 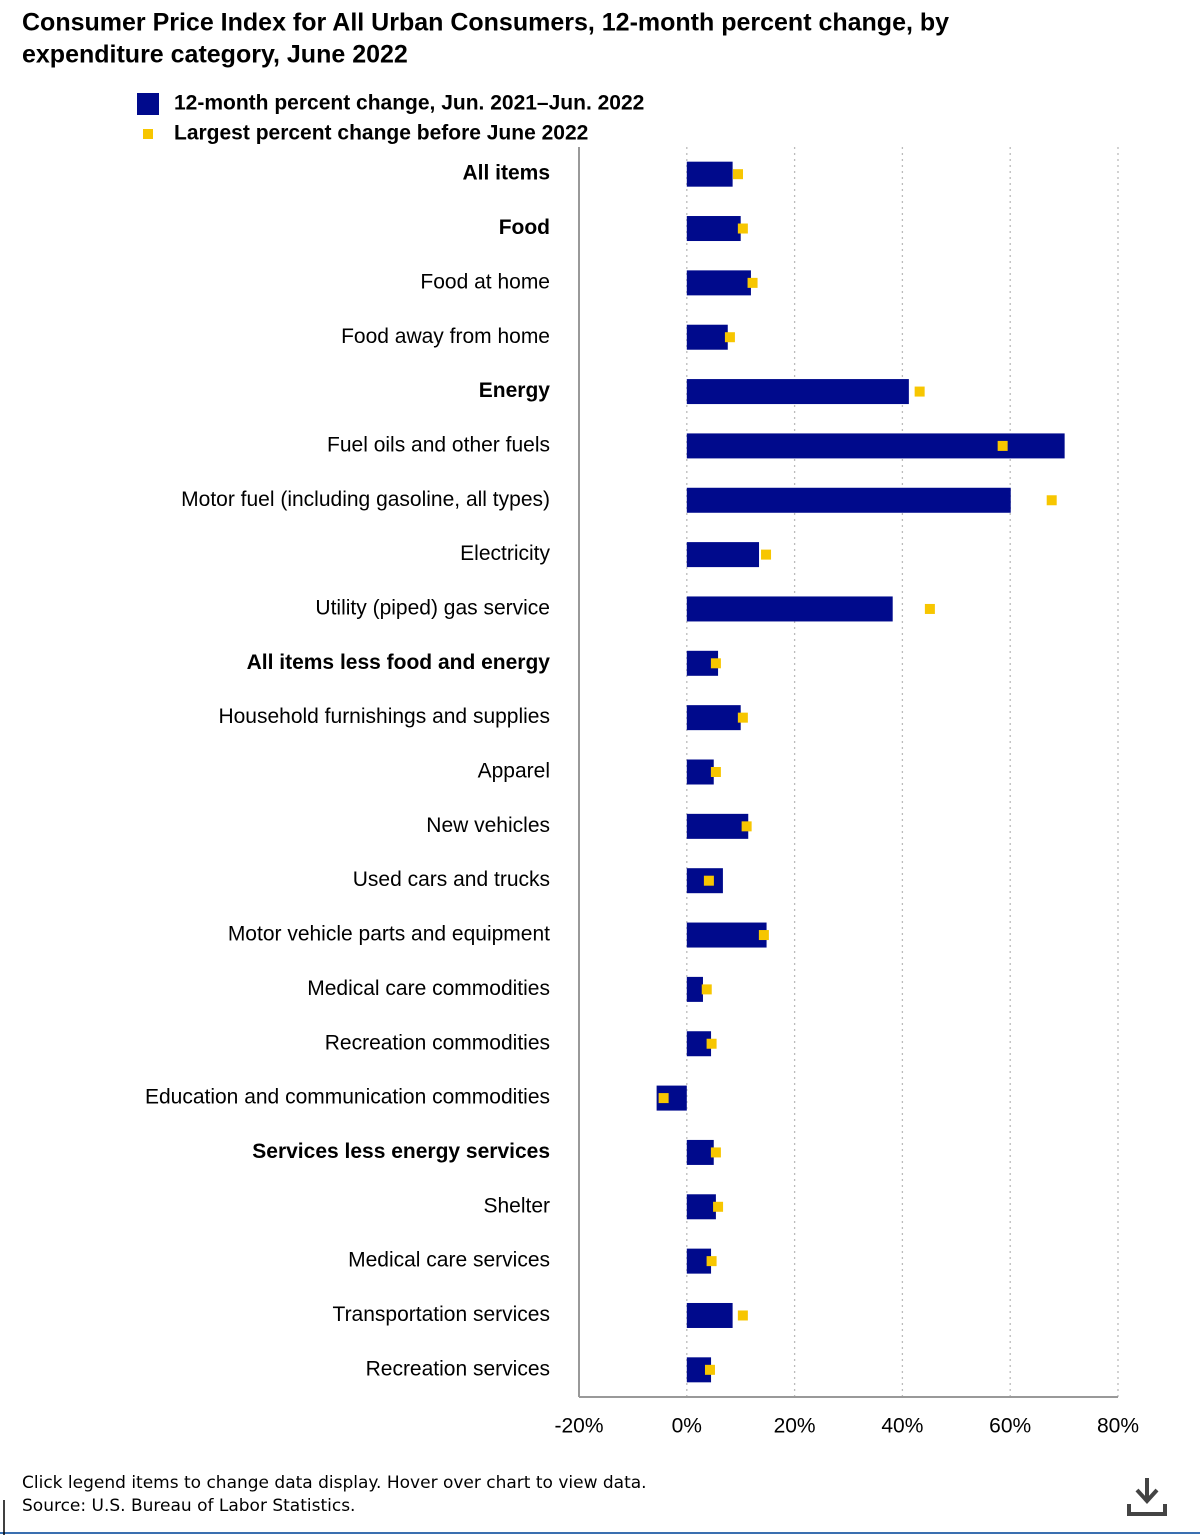 What do you see at coordinates (578, 1426) in the screenshot?
I see `x-tick-label: -20%` at bounding box center [578, 1426].